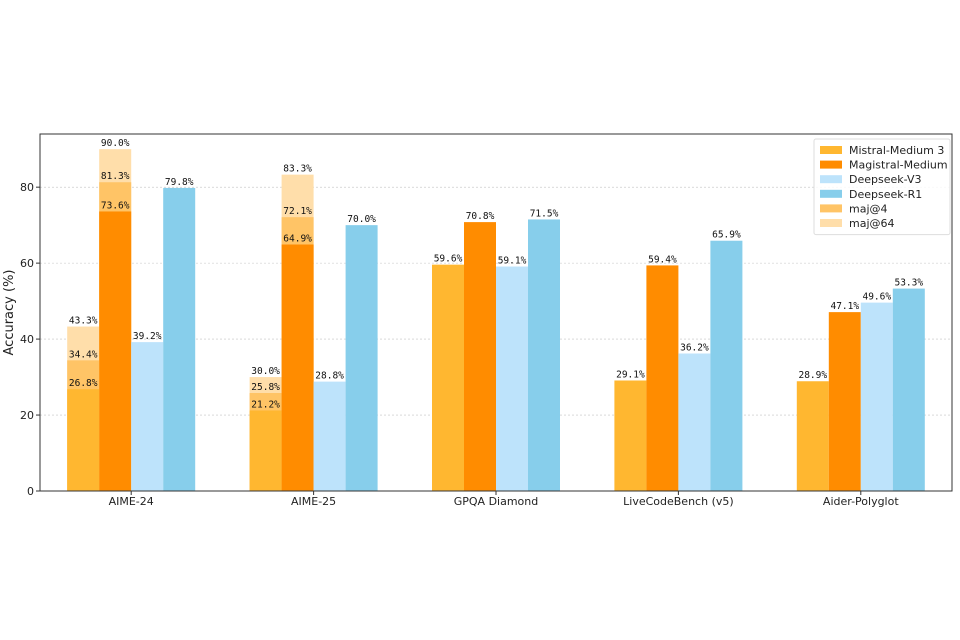 The width and height of the screenshot is (960, 640). I want to click on bar-value-label: 28.9%, so click(812, 375).